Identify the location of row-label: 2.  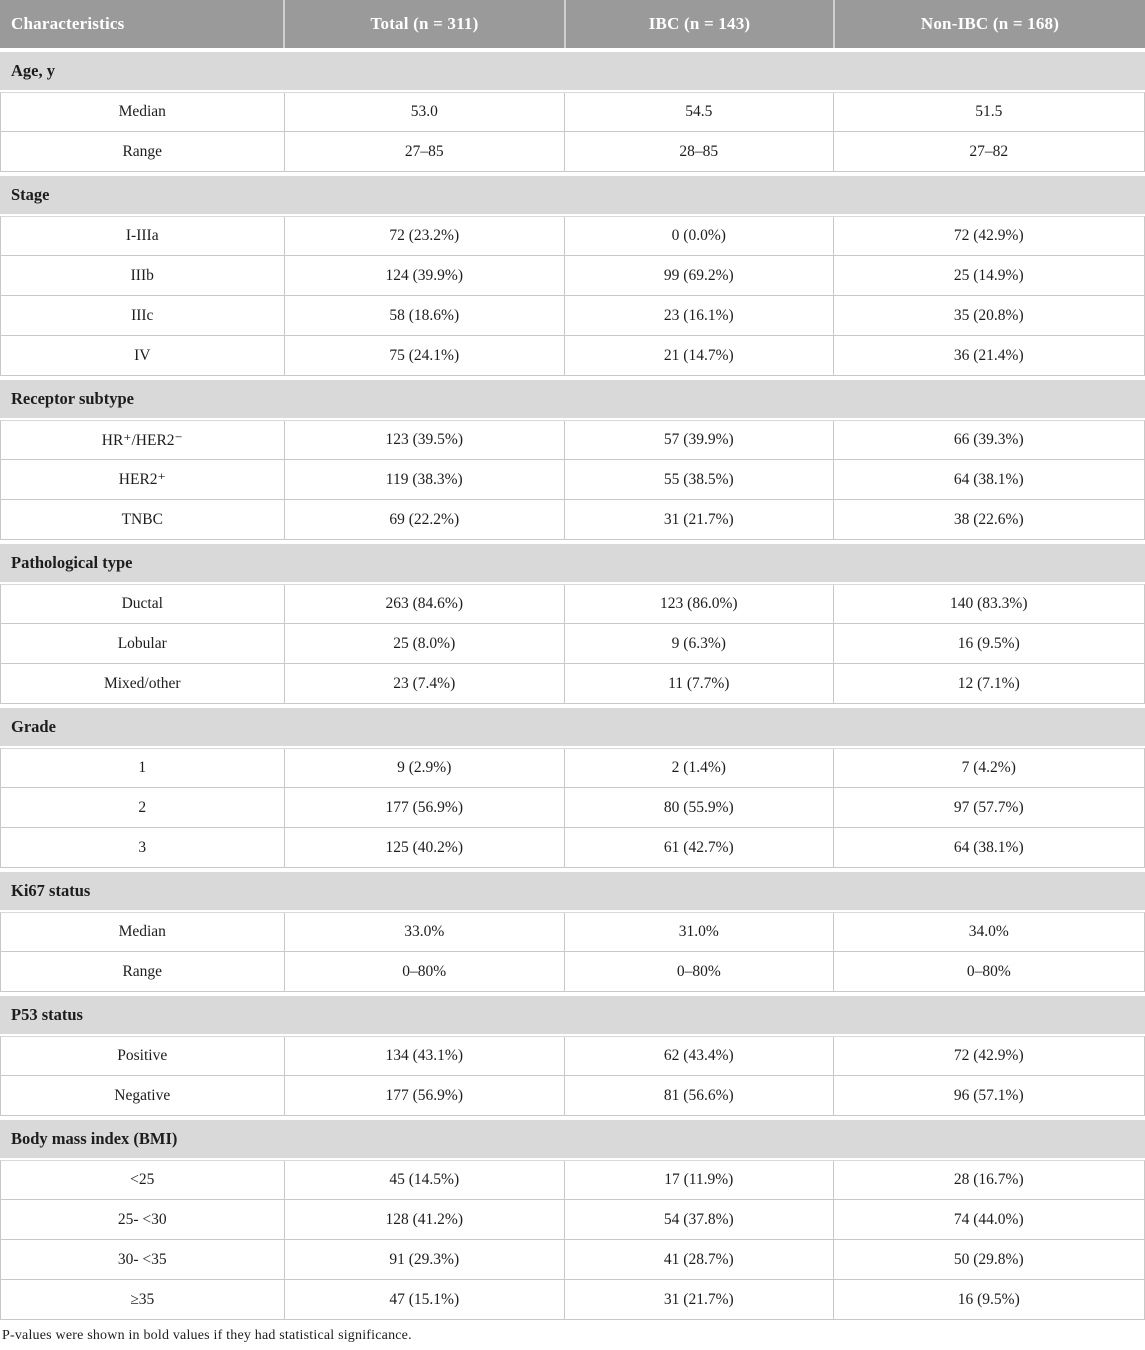
(142, 807).